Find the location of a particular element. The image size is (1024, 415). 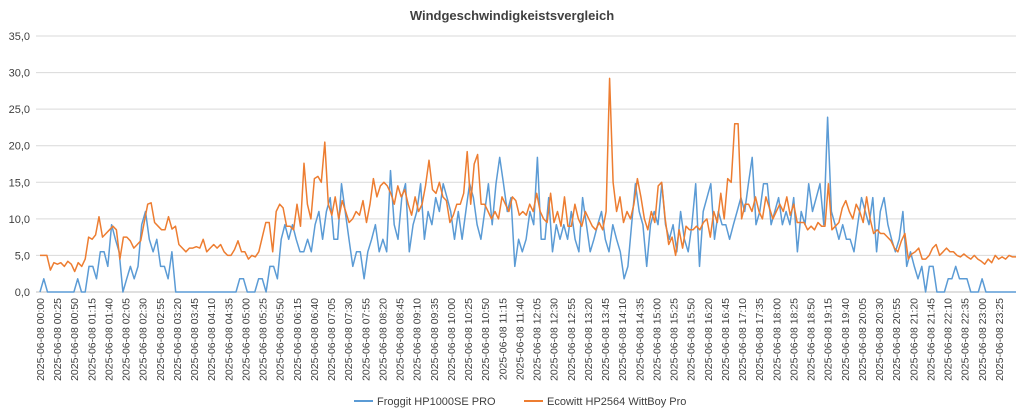

x-tick-label: 2025-06-08 13:45 is located at coordinates (606, 339).